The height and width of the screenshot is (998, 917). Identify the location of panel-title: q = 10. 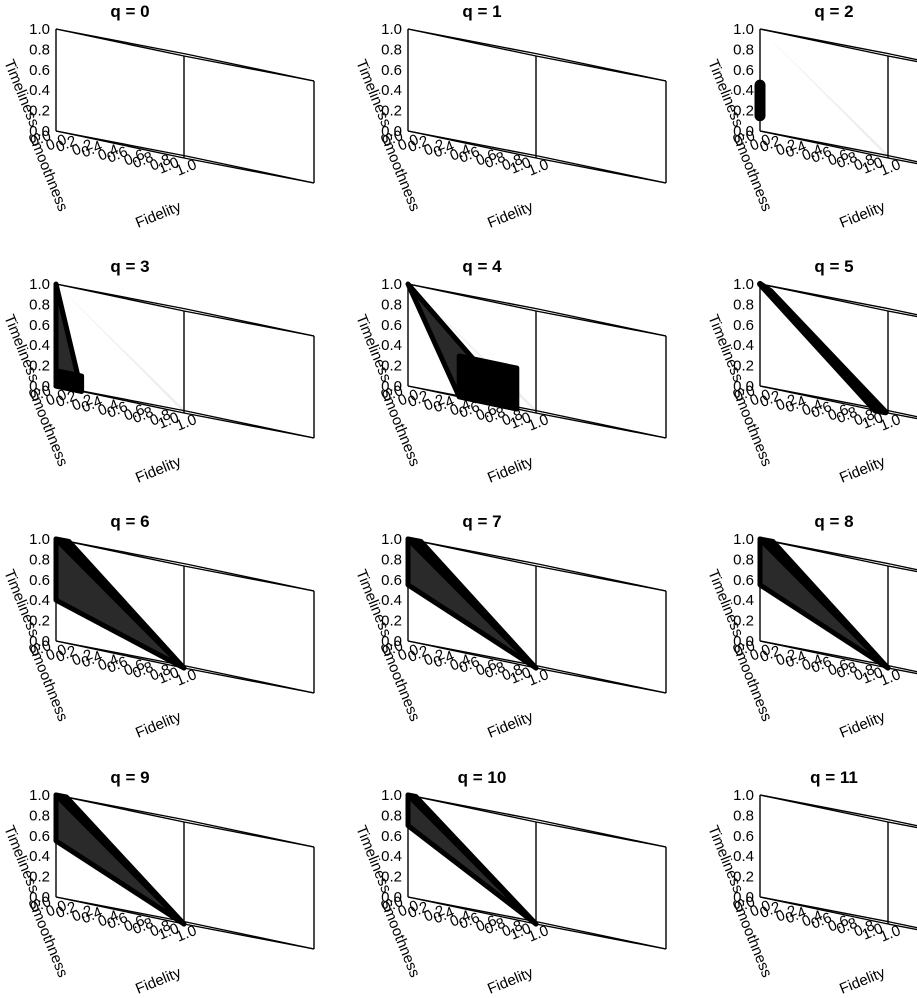
(482, 777).